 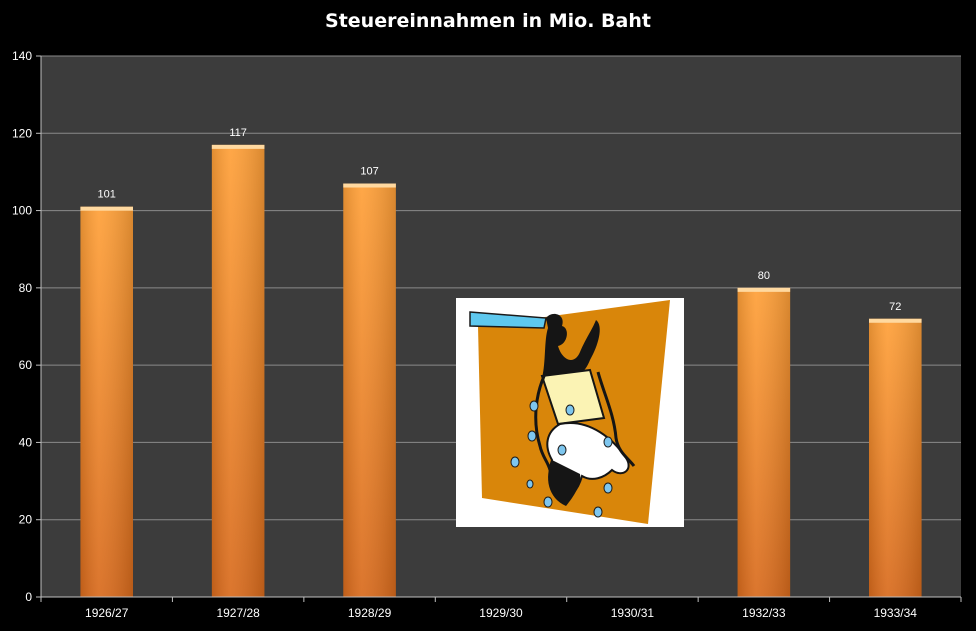 I want to click on y-tick-label: 100, so click(x=22, y=211).